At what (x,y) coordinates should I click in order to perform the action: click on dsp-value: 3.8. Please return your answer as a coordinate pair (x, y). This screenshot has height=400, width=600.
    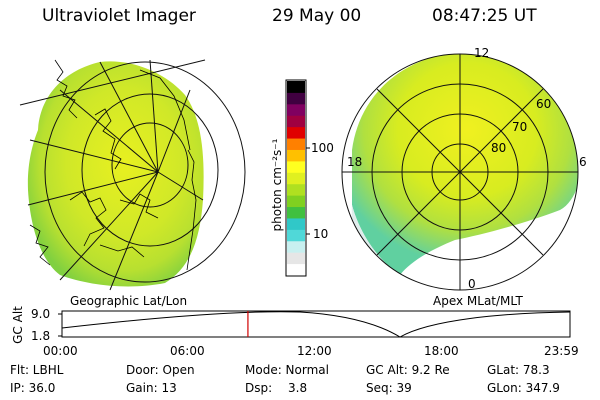
    Looking at the image, I should click on (298, 388).